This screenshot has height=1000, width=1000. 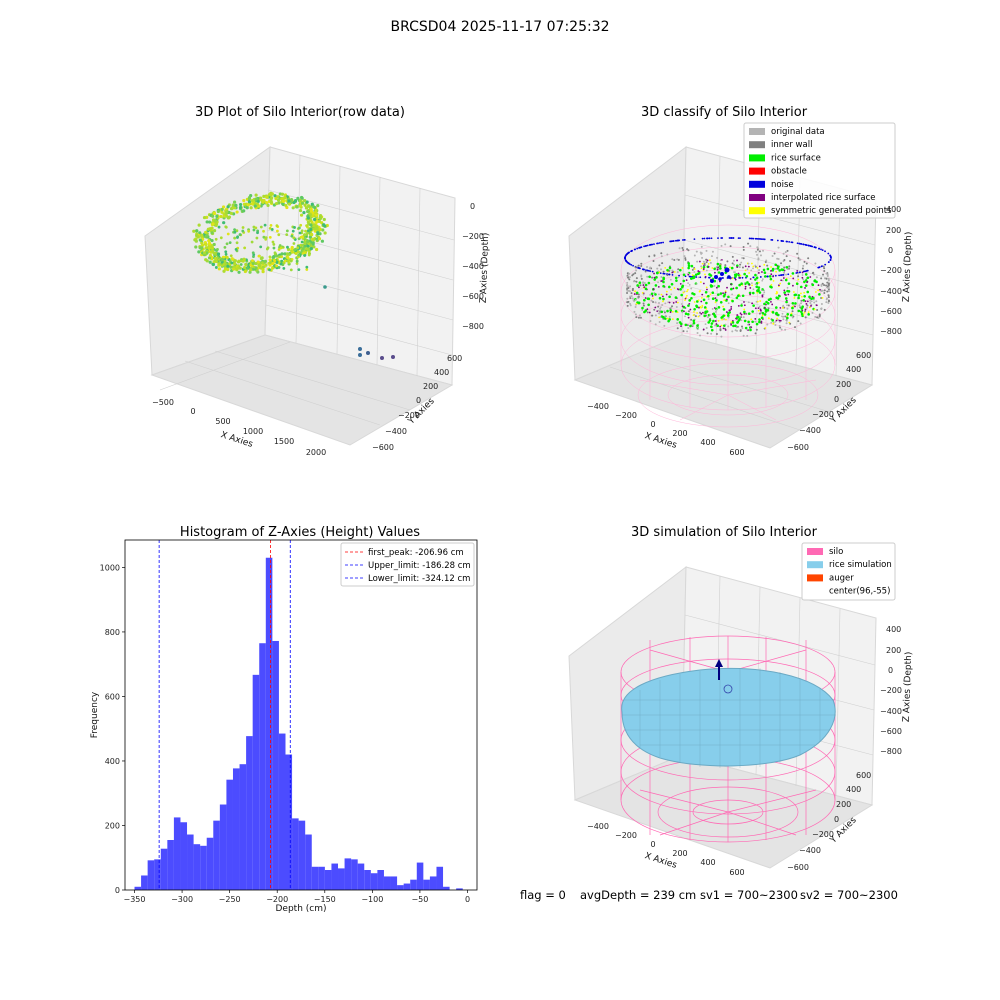 What do you see at coordinates (239, 427) in the screenshot?
I see `raw-x-ticks: −500 0 500 1000 1500 2000` at bounding box center [239, 427].